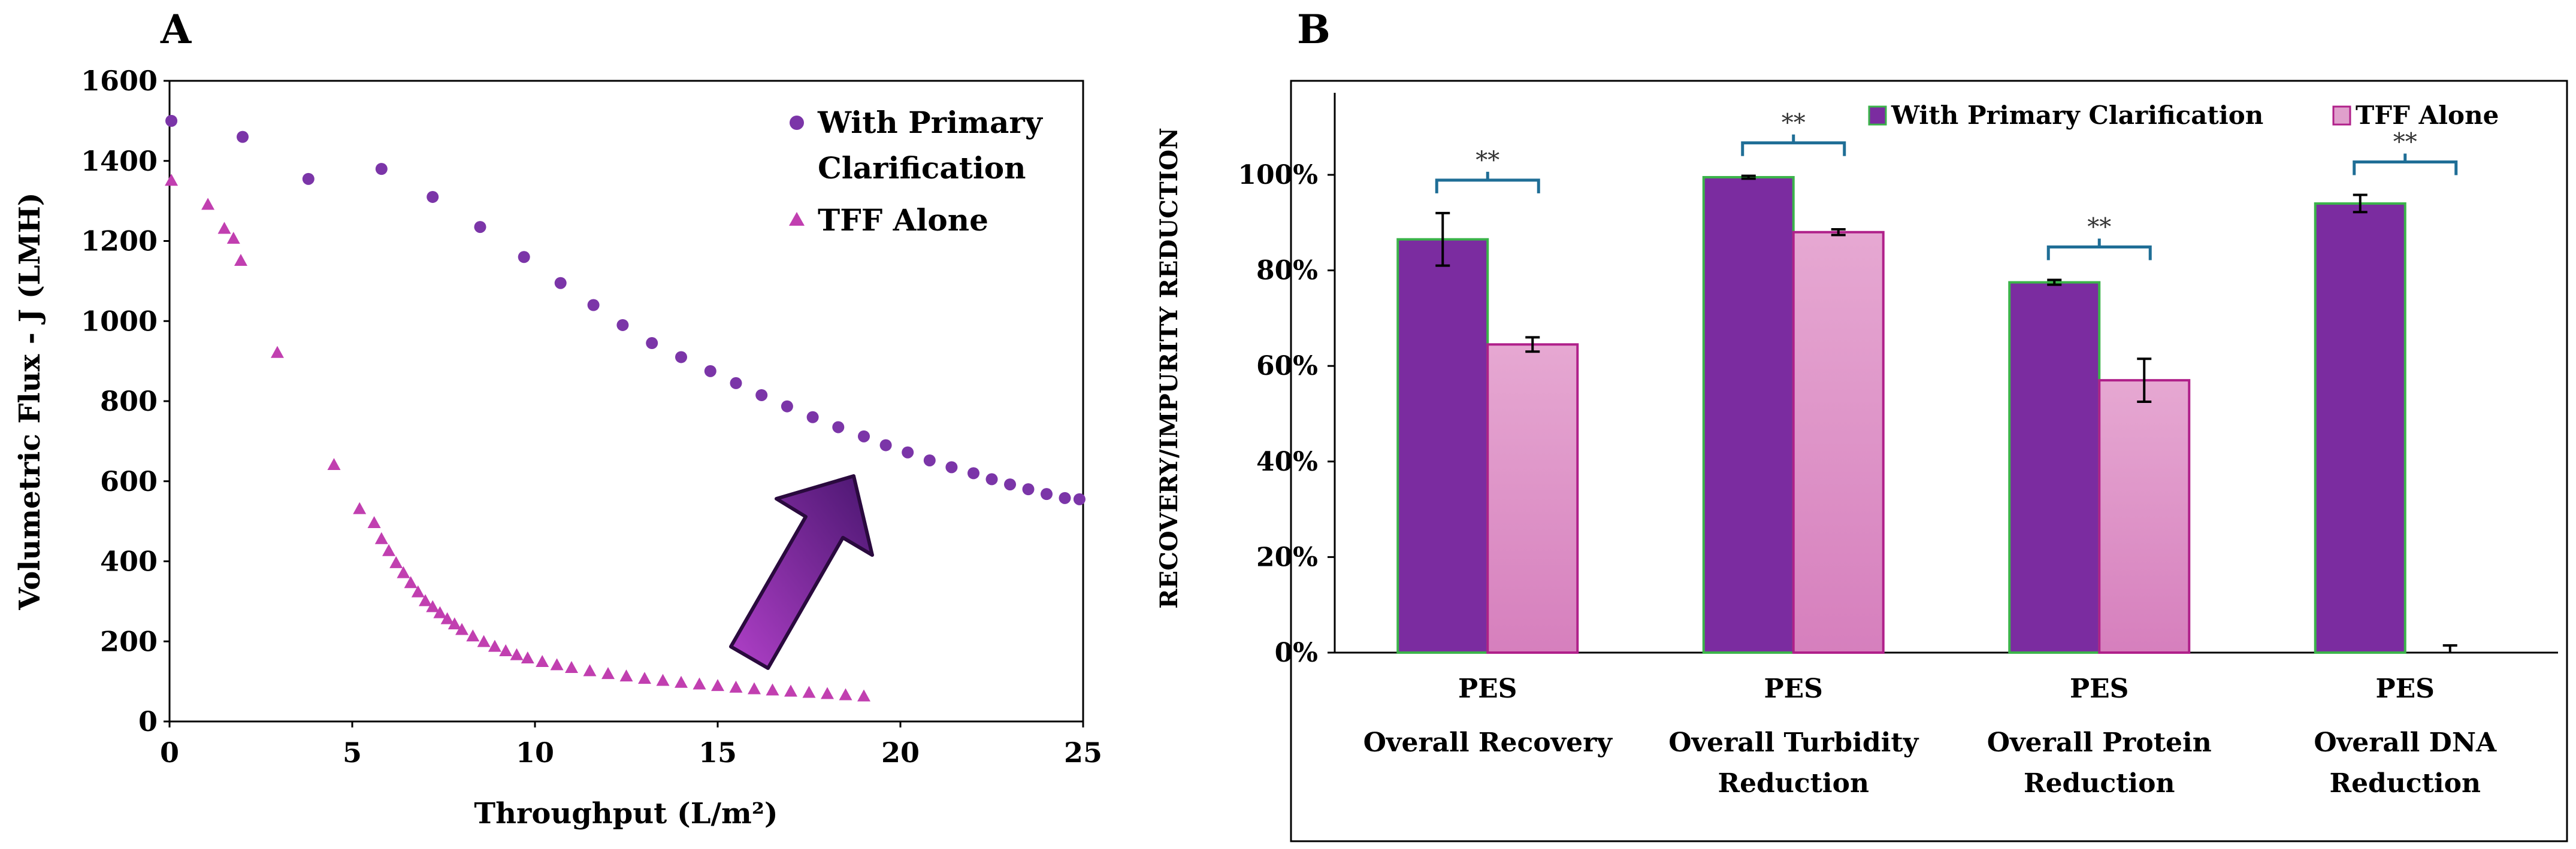 Image resolution: width=2576 pixels, height=849 pixels. I want to click on legend-b: With Primary Clarification TFF Alone, so click(2183, 115).